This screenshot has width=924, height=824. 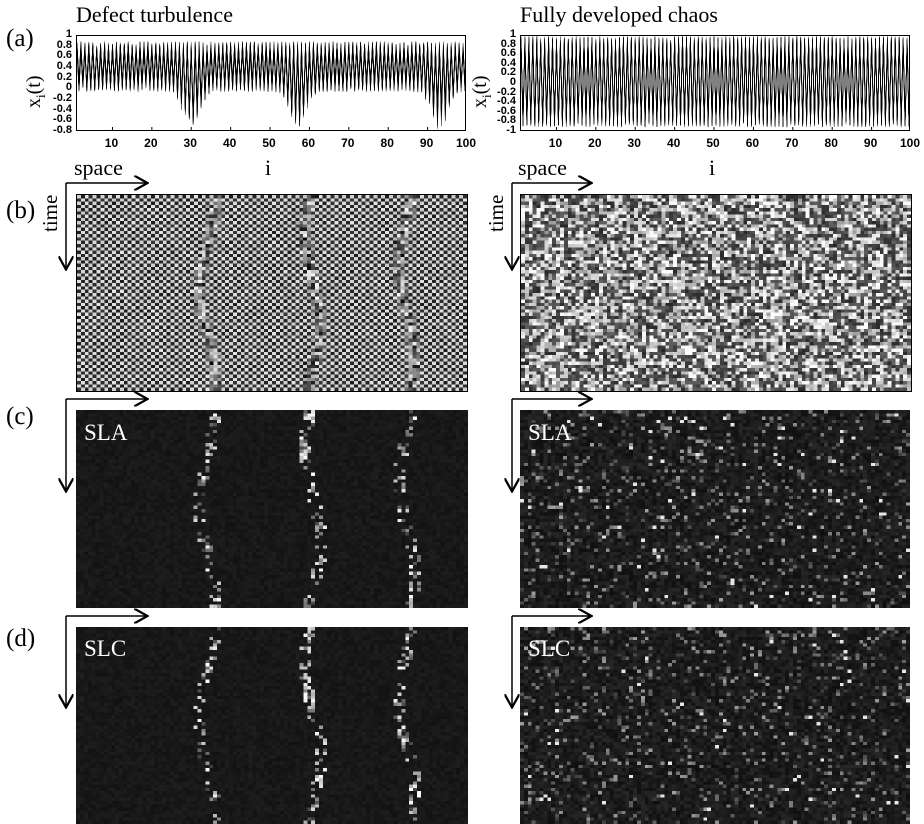 I want to click on spacetime-pattern-right, so click(x=716, y=293).